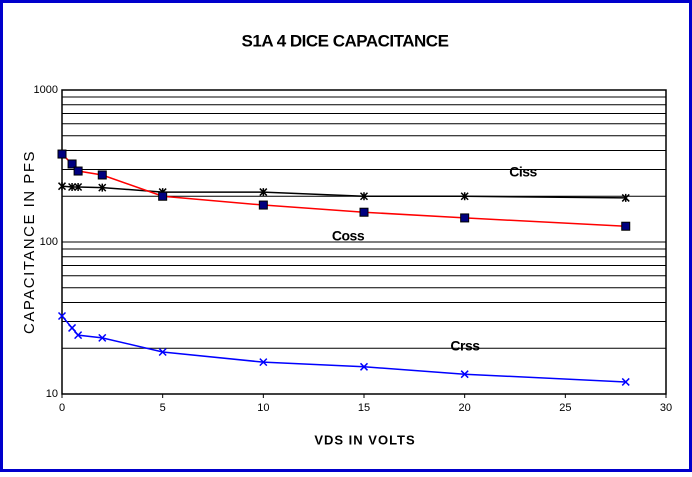 This screenshot has height=477, width=692. I want to click on chart-title: S1A 4 DICE CAPACITANCE, so click(345, 40).